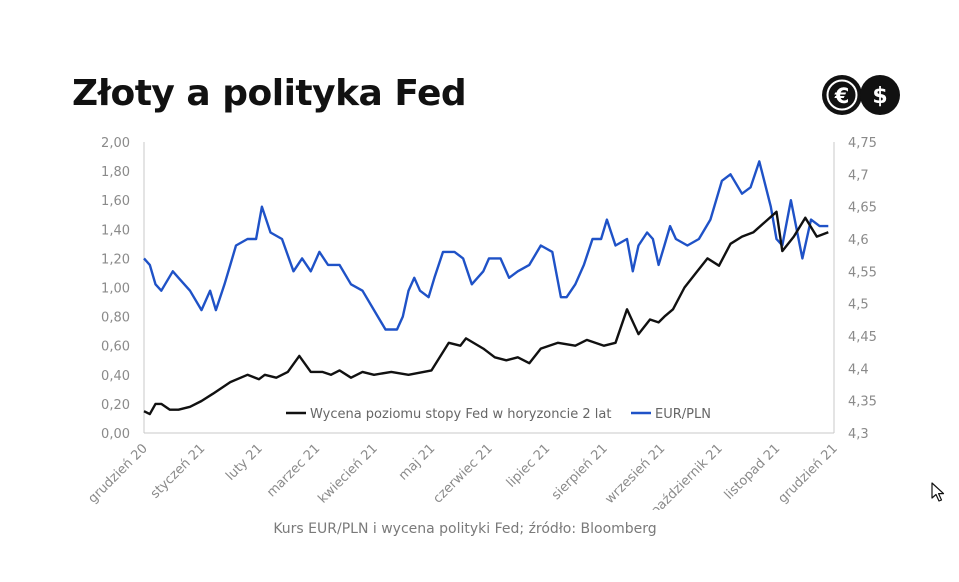 This screenshot has height=582, width=959. Describe the element at coordinates (580, 472) in the screenshot. I see `x-axis-tick-label: sierpień 21` at that location.